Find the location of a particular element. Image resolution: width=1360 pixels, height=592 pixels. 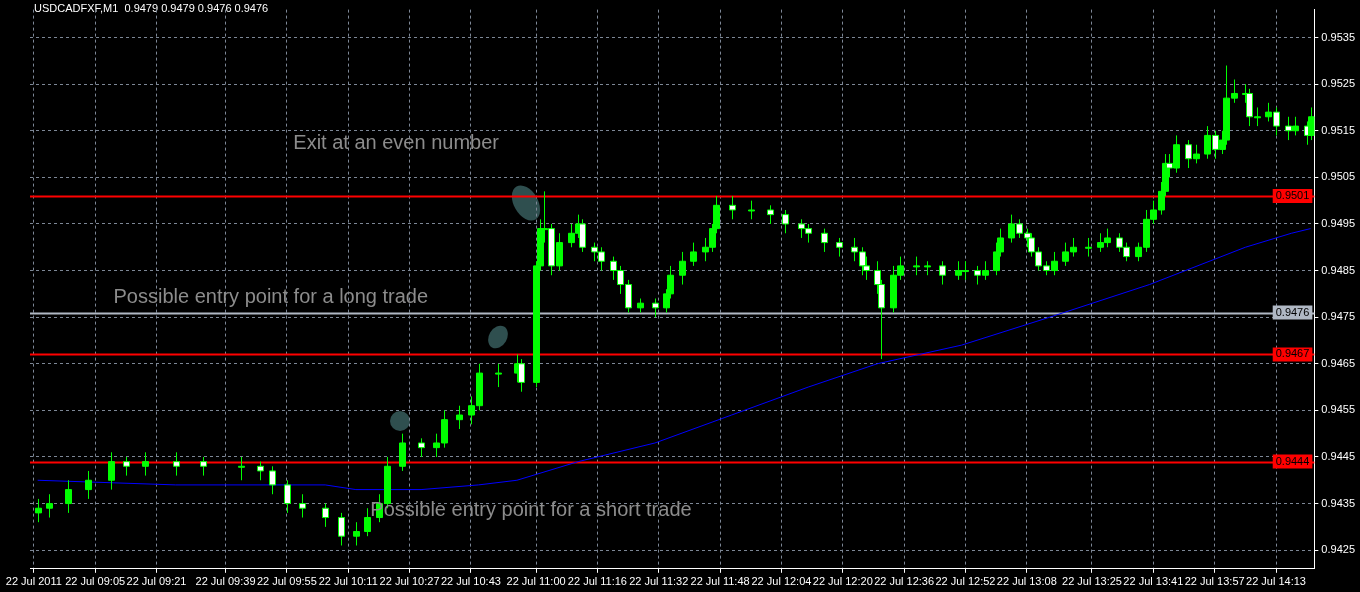

y-tick-label: 0.9465 is located at coordinates (1338, 362).